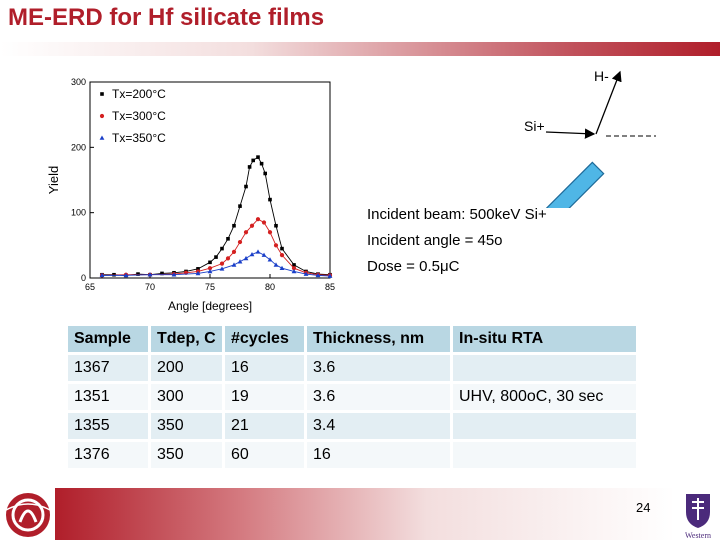  Describe the element at coordinates (560, 184) in the screenshot. I see `sample-film` at that location.